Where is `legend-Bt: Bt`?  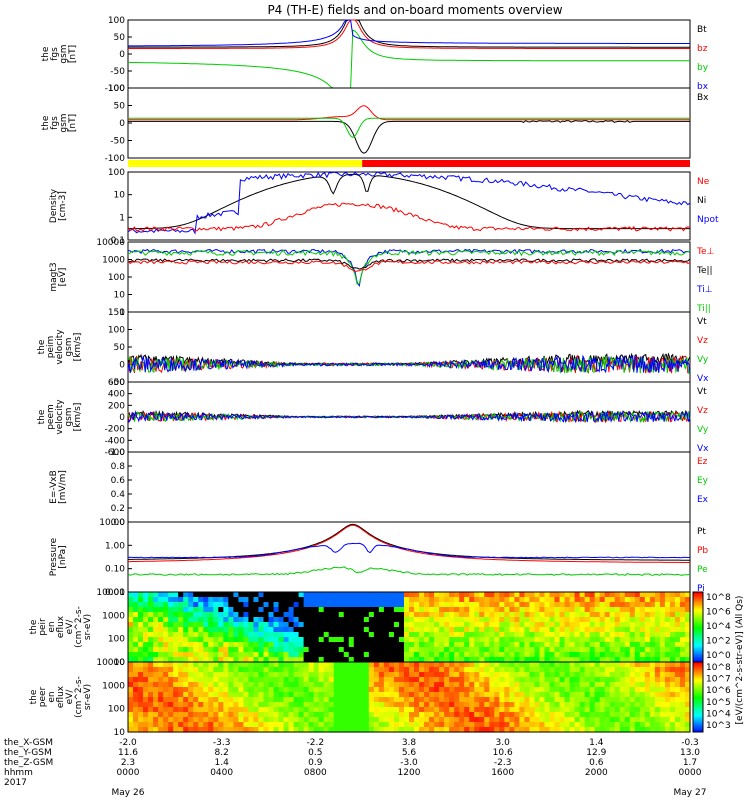 legend-Bt: Bt is located at coordinates (702, 30).